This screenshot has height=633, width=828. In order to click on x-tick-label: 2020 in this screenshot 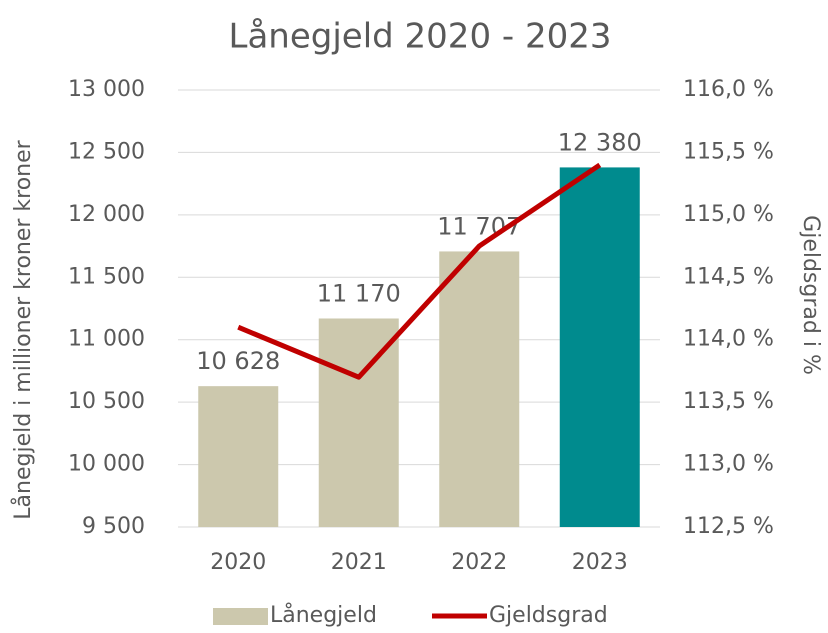, I will do `click(238, 562)`.